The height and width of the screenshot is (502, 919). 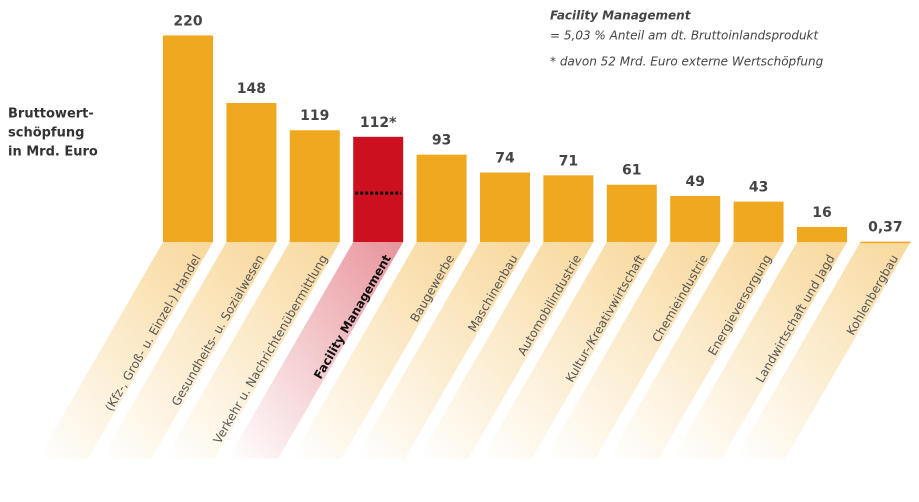 I want to click on value-label: 93, so click(x=441, y=141).